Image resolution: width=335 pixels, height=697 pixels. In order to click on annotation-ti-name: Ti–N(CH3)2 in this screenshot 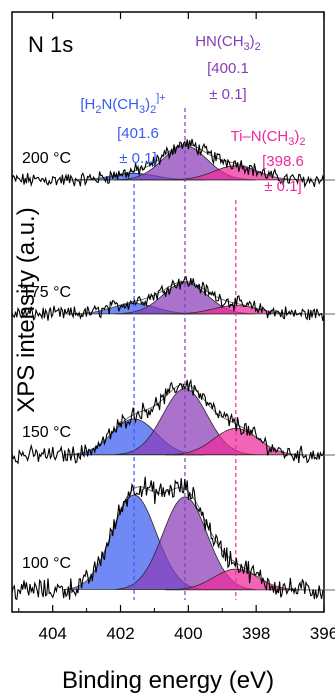, I will do `click(267, 138)`.